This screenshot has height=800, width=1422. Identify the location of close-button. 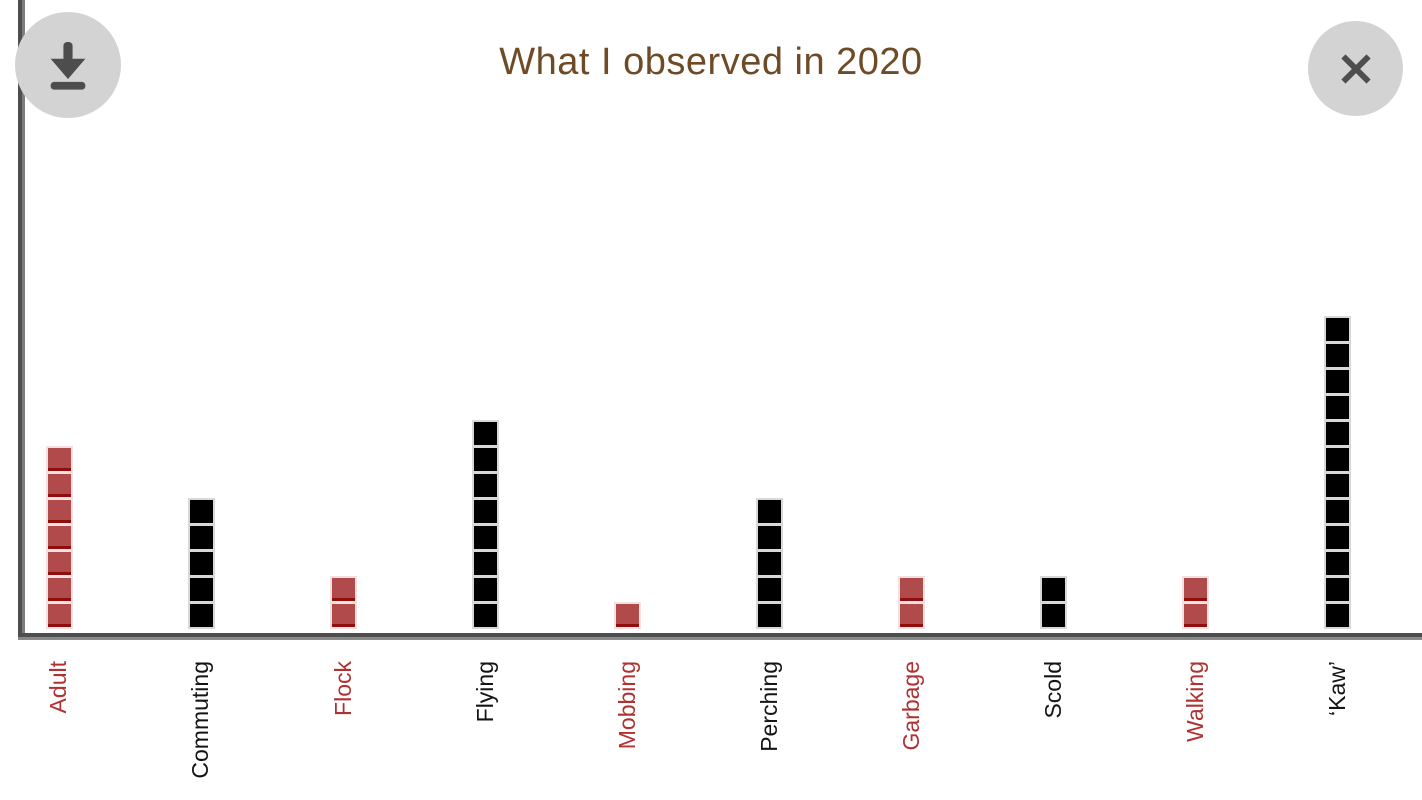
(1355, 68).